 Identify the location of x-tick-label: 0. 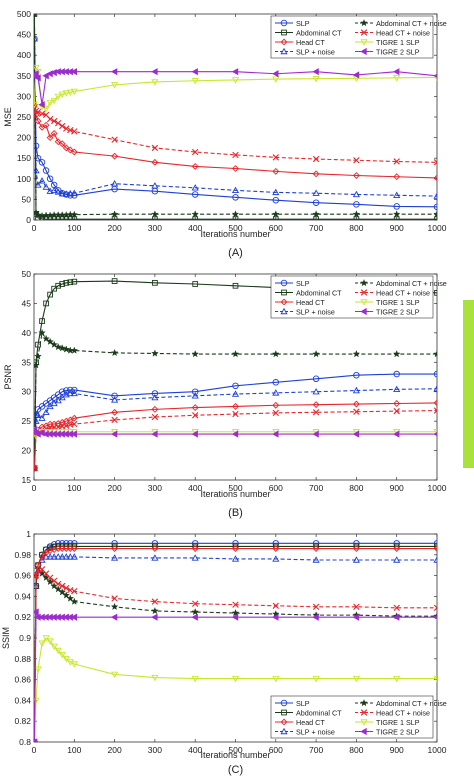
(34, 488).